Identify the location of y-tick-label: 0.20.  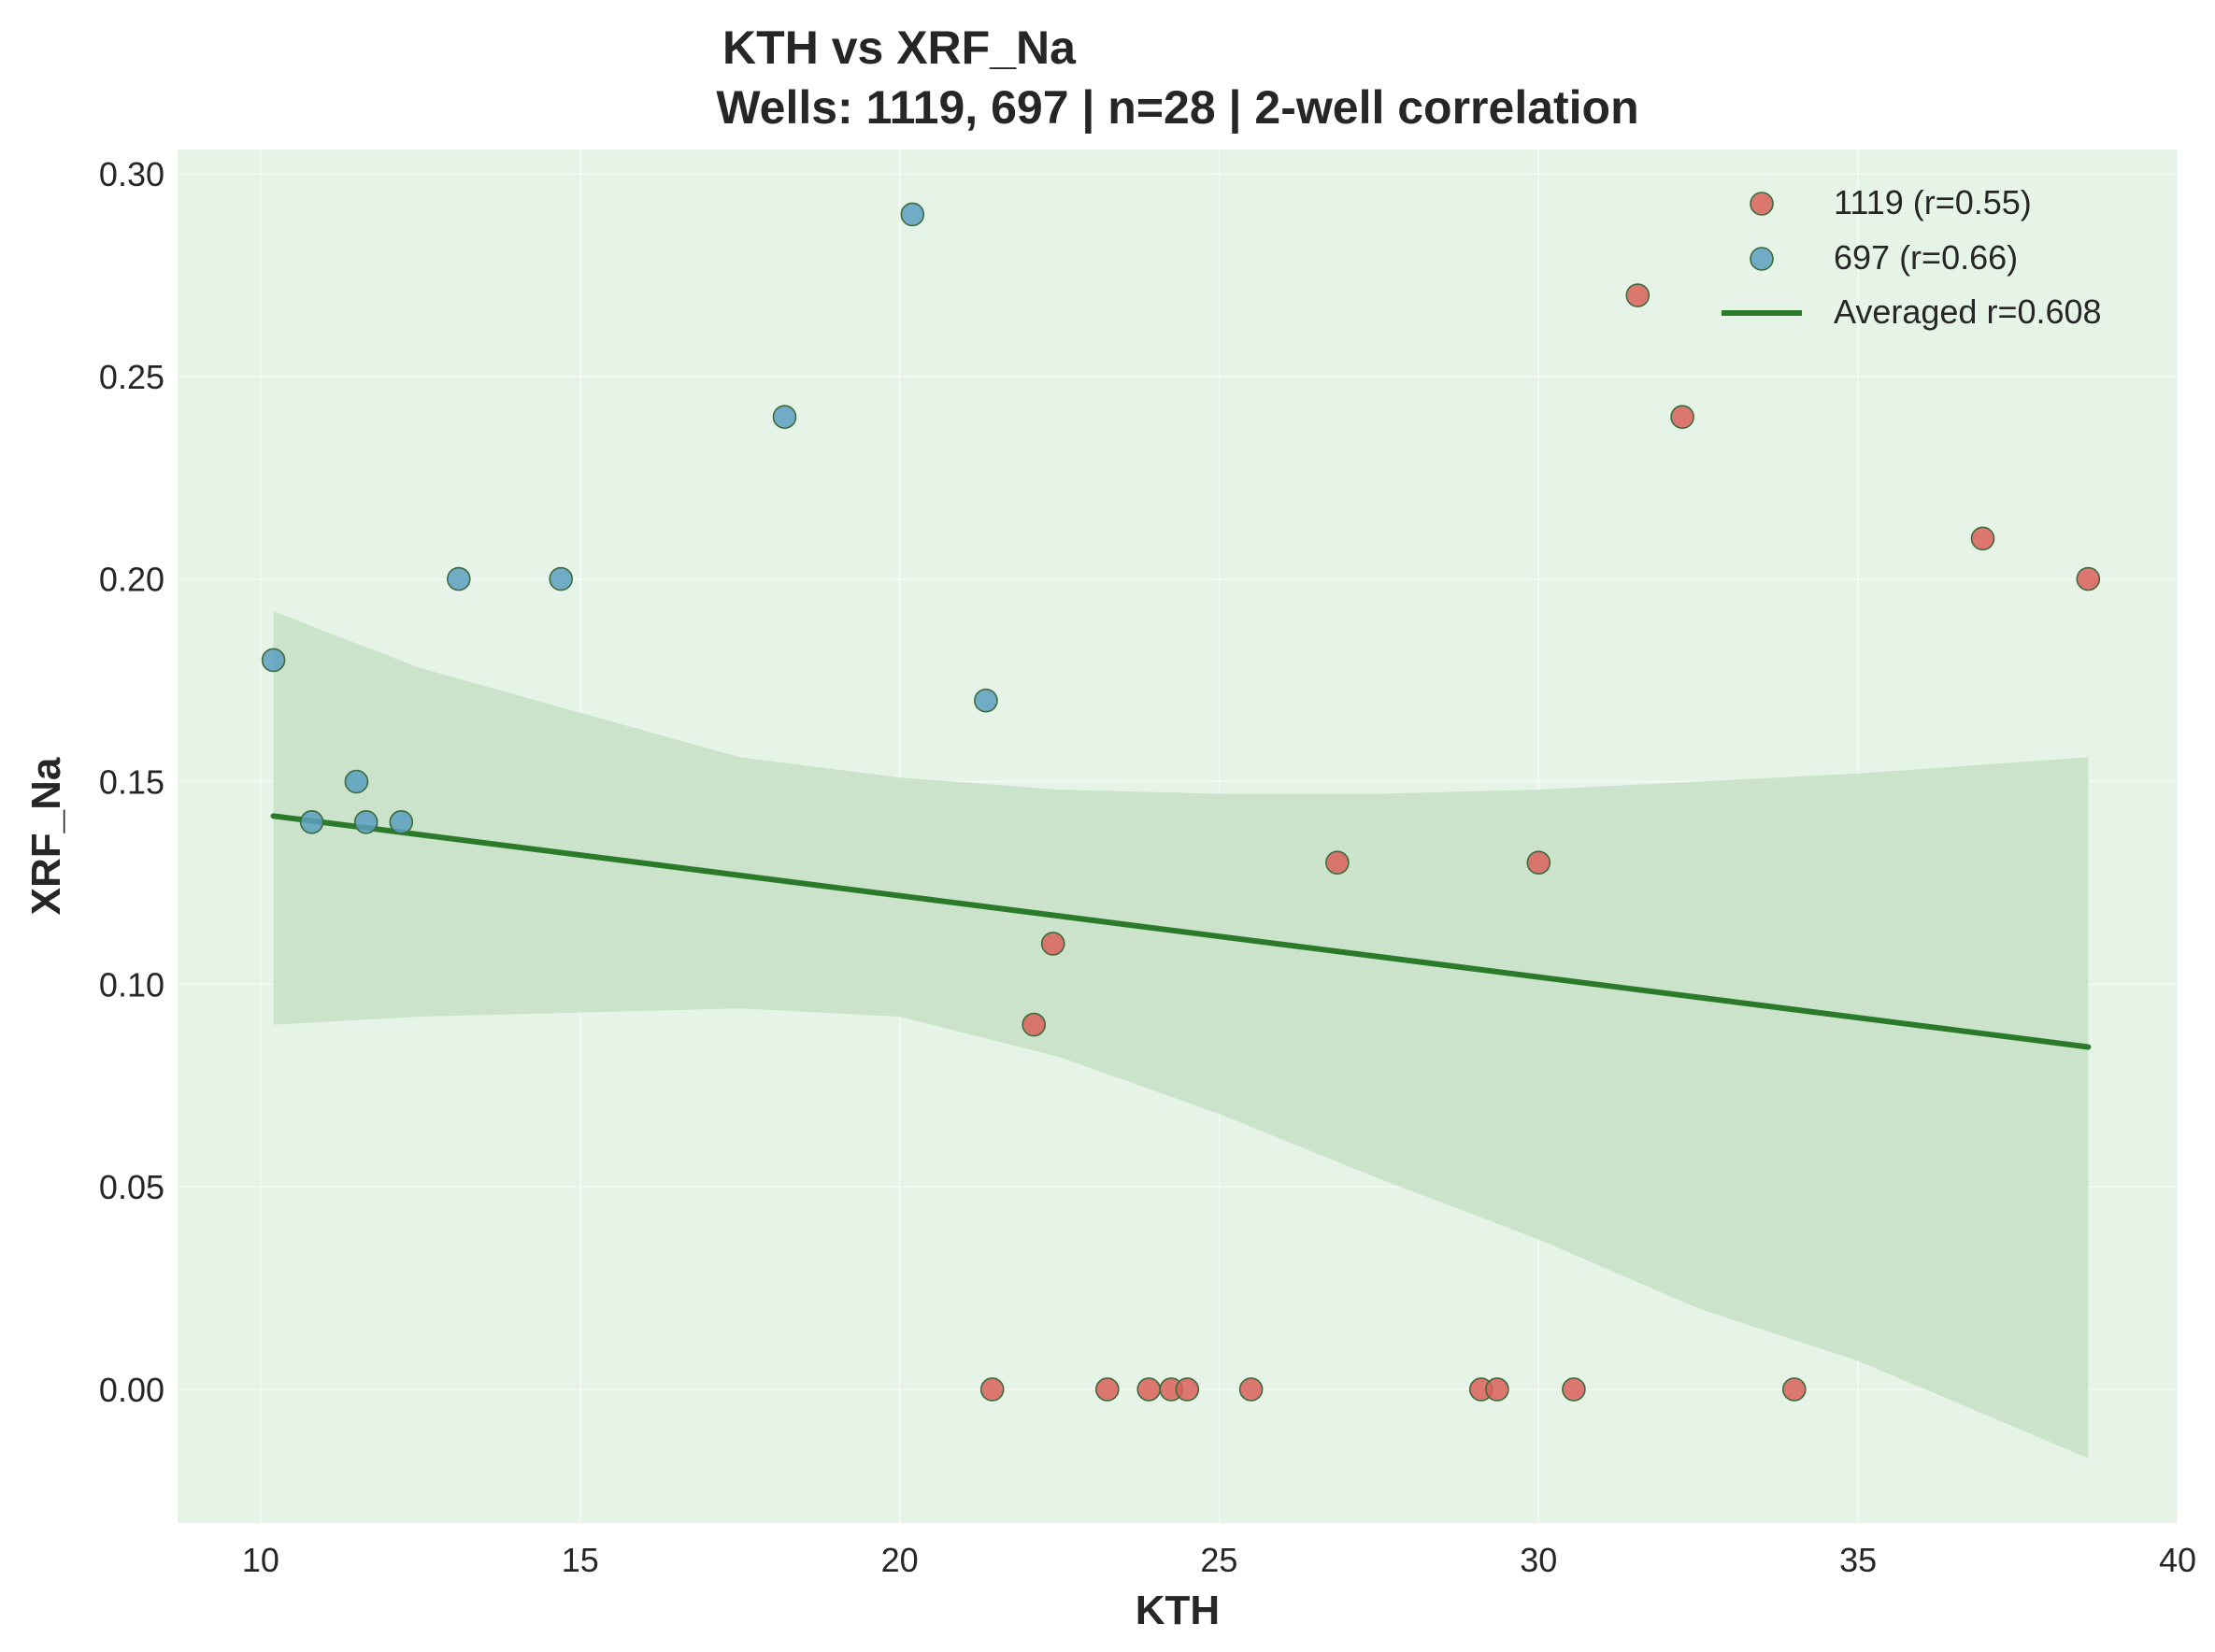
(131, 580).